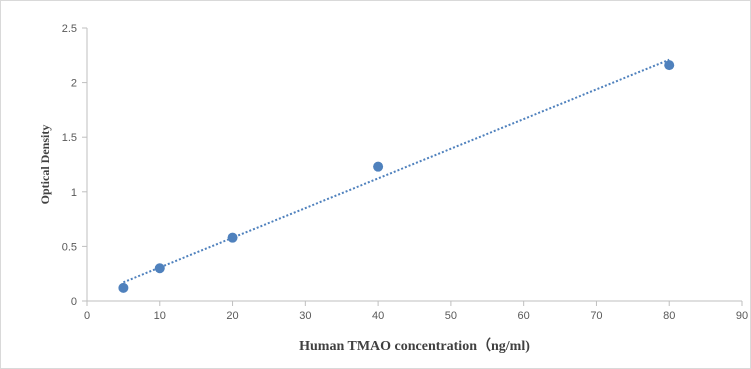  I want to click on x-tick-label: 60, so click(524, 316).